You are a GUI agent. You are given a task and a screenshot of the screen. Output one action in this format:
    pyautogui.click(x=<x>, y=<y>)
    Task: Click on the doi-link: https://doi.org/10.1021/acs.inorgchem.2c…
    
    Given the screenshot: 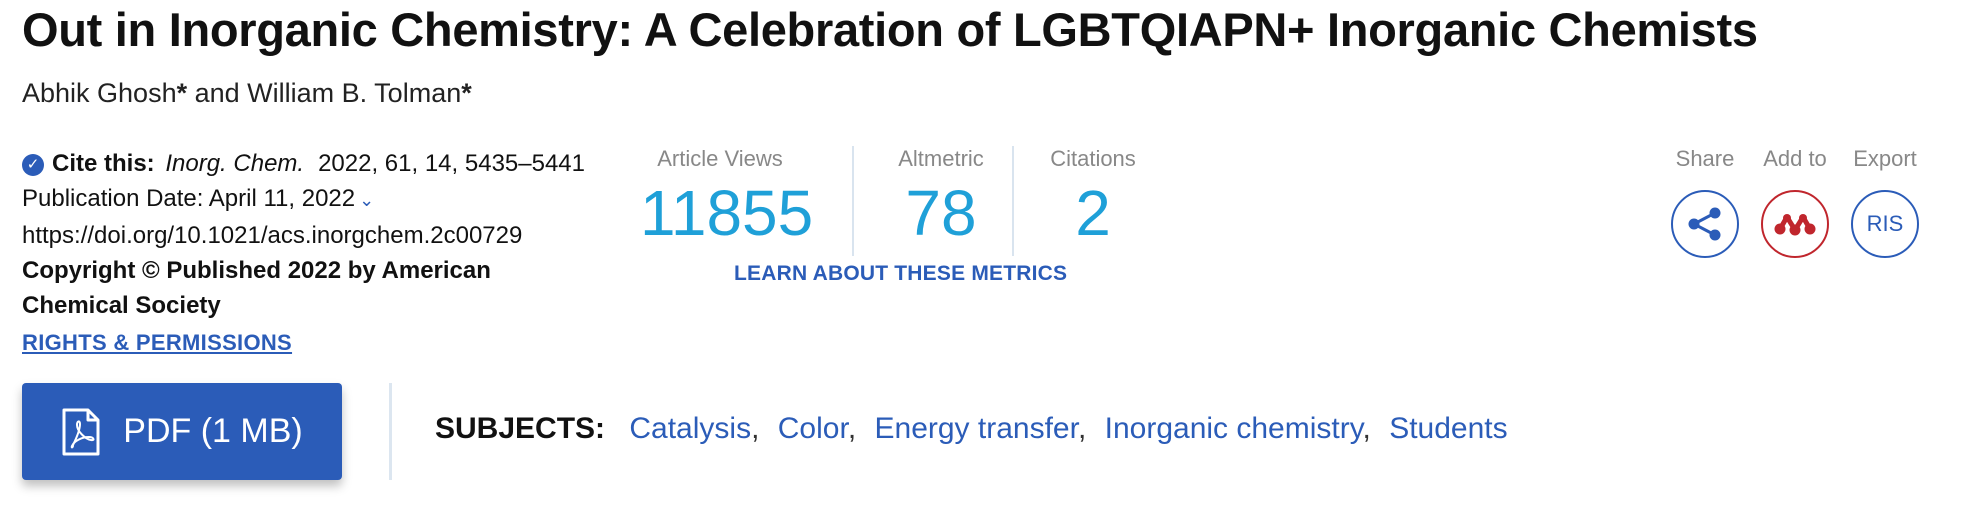 What is the action you would take?
    pyautogui.click(x=272, y=235)
    